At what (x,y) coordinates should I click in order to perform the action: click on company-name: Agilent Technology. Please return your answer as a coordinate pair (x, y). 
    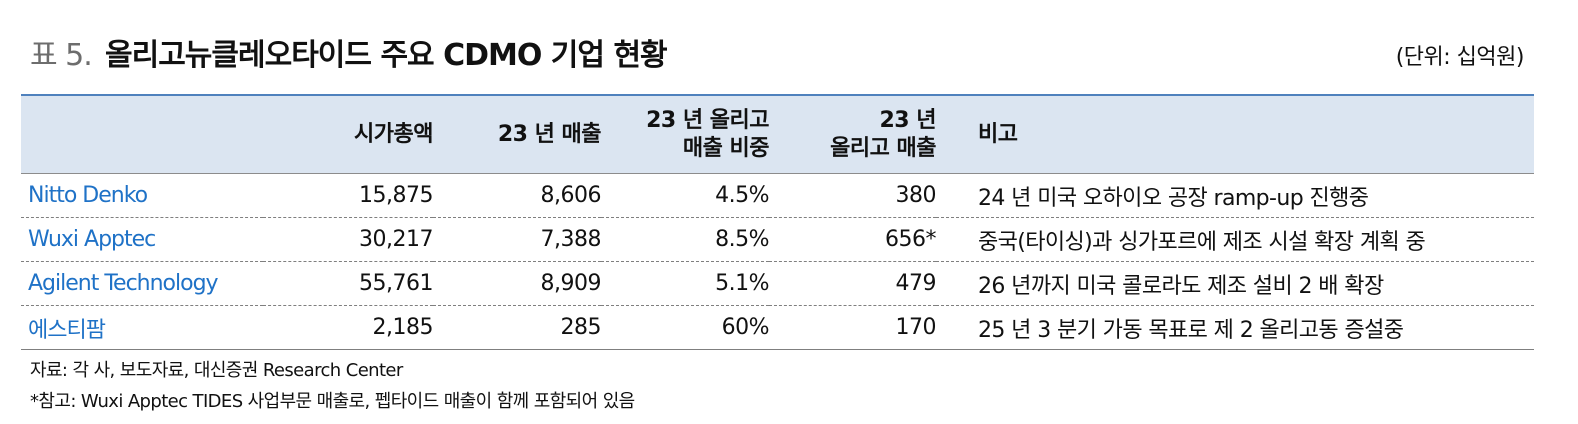
    Looking at the image, I should click on (142, 283).